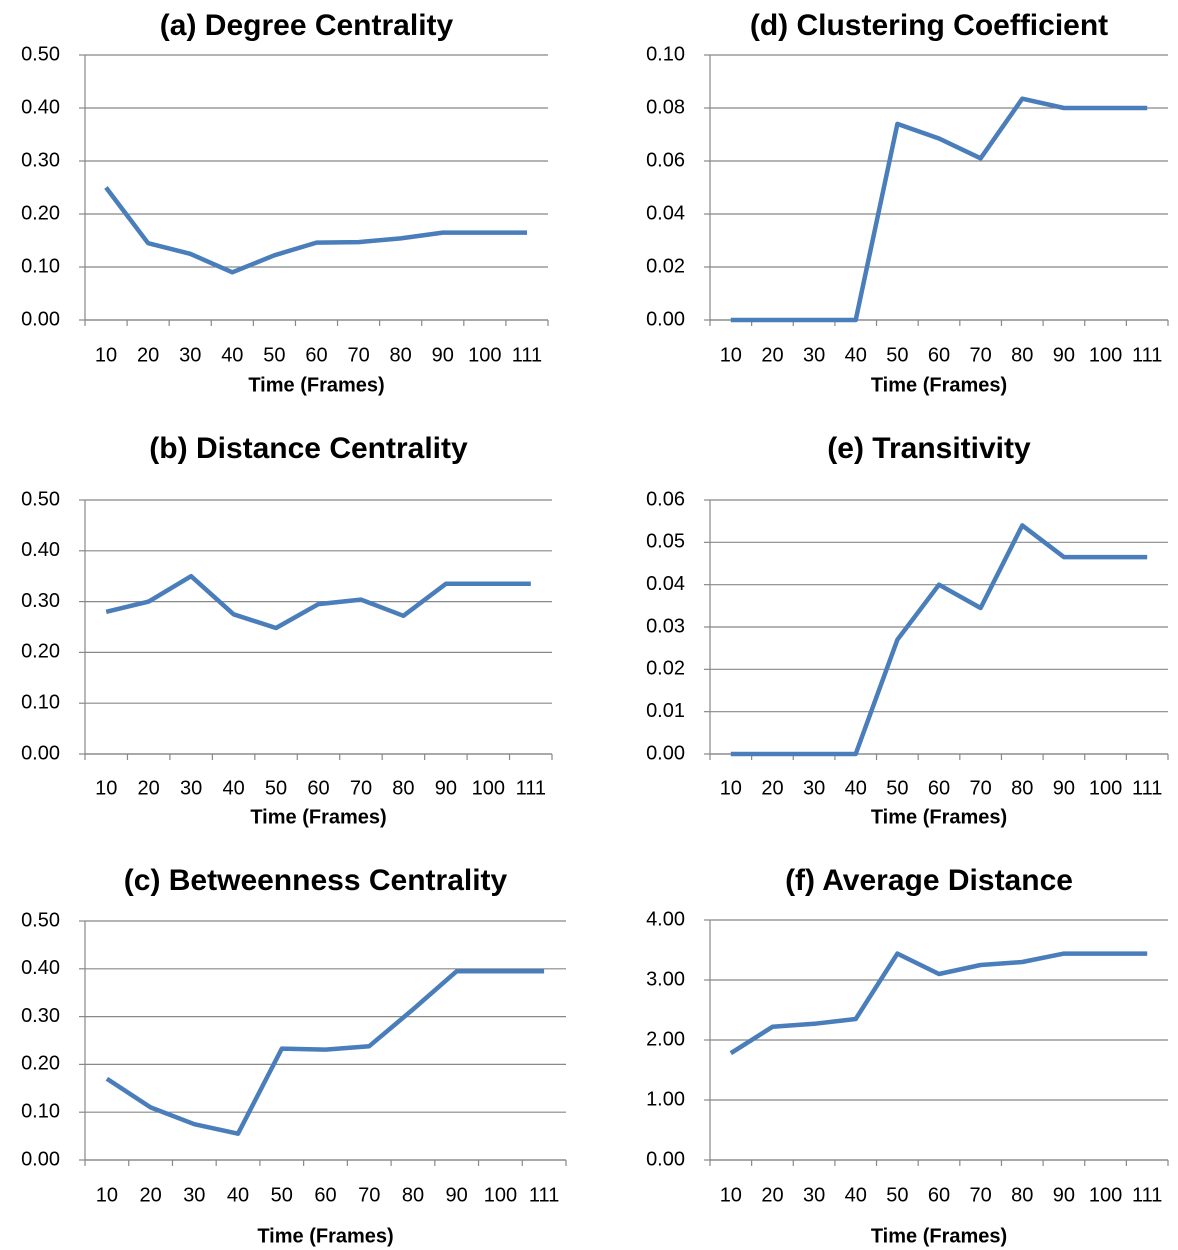 This screenshot has height=1250, width=1178. What do you see at coordinates (308, 448) in the screenshot?
I see `chart-title: (b) Distance Centrality` at bounding box center [308, 448].